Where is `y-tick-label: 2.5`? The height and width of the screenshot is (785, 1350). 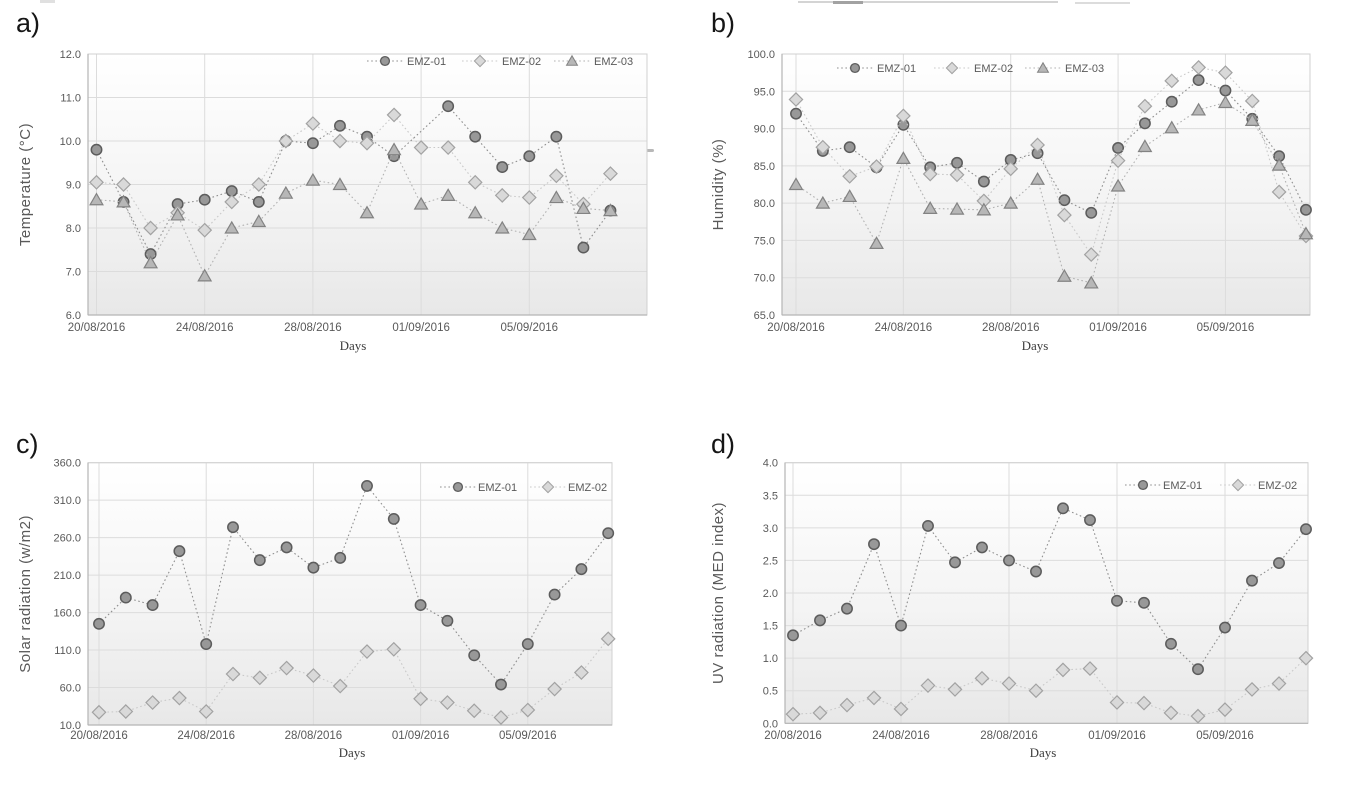 y-tick-label: 2.5 is located at coordinates (770, 561).